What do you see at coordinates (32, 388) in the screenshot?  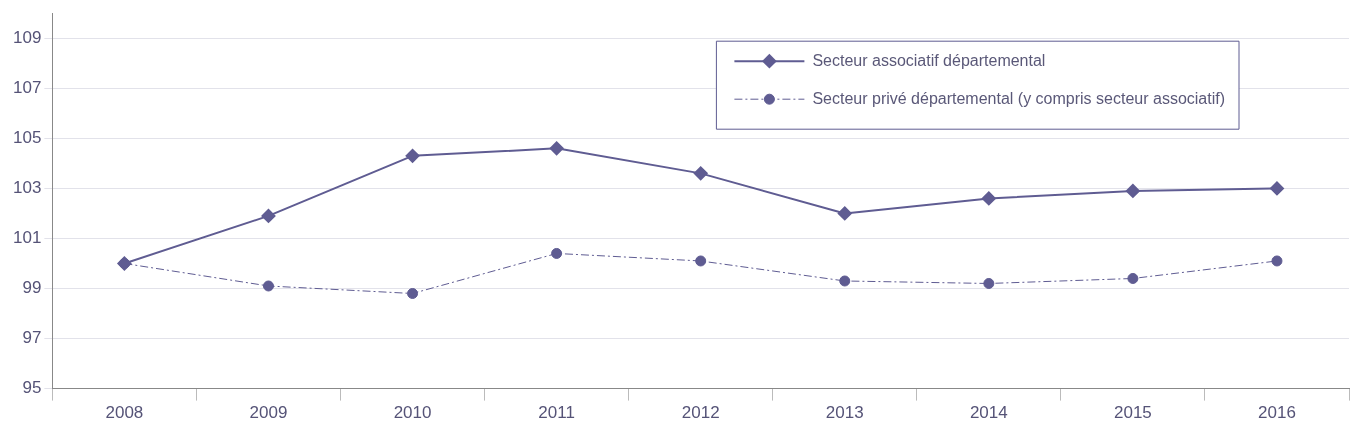 I see `y-tick-label: 95` at bounding box center [32, 388].